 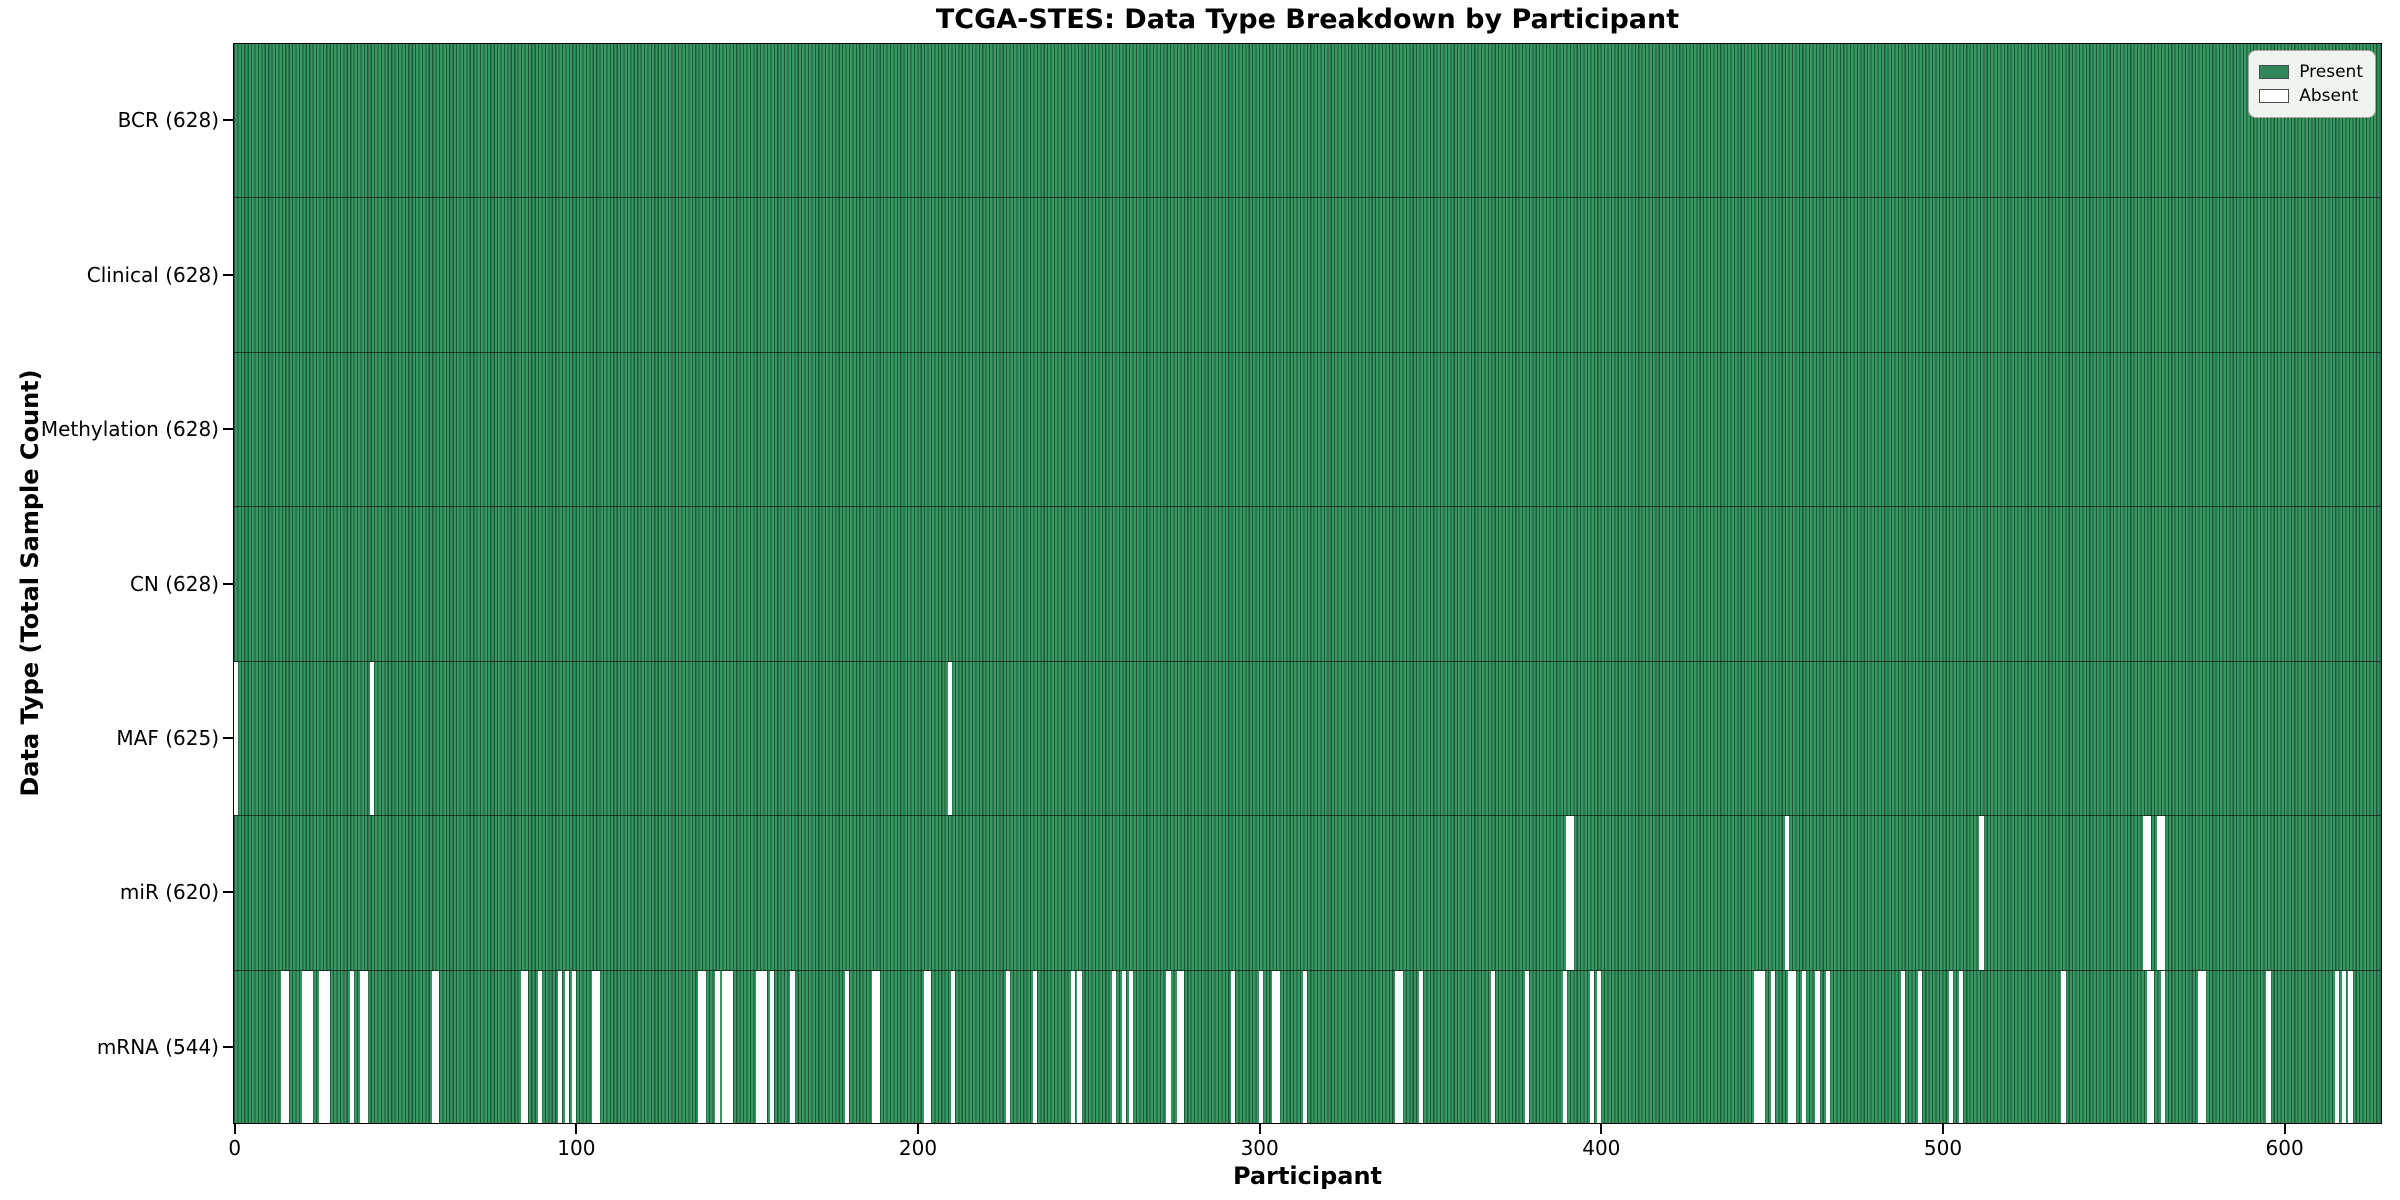 I want to click on x-tick-label: 0, so click(x=235, y=1148).